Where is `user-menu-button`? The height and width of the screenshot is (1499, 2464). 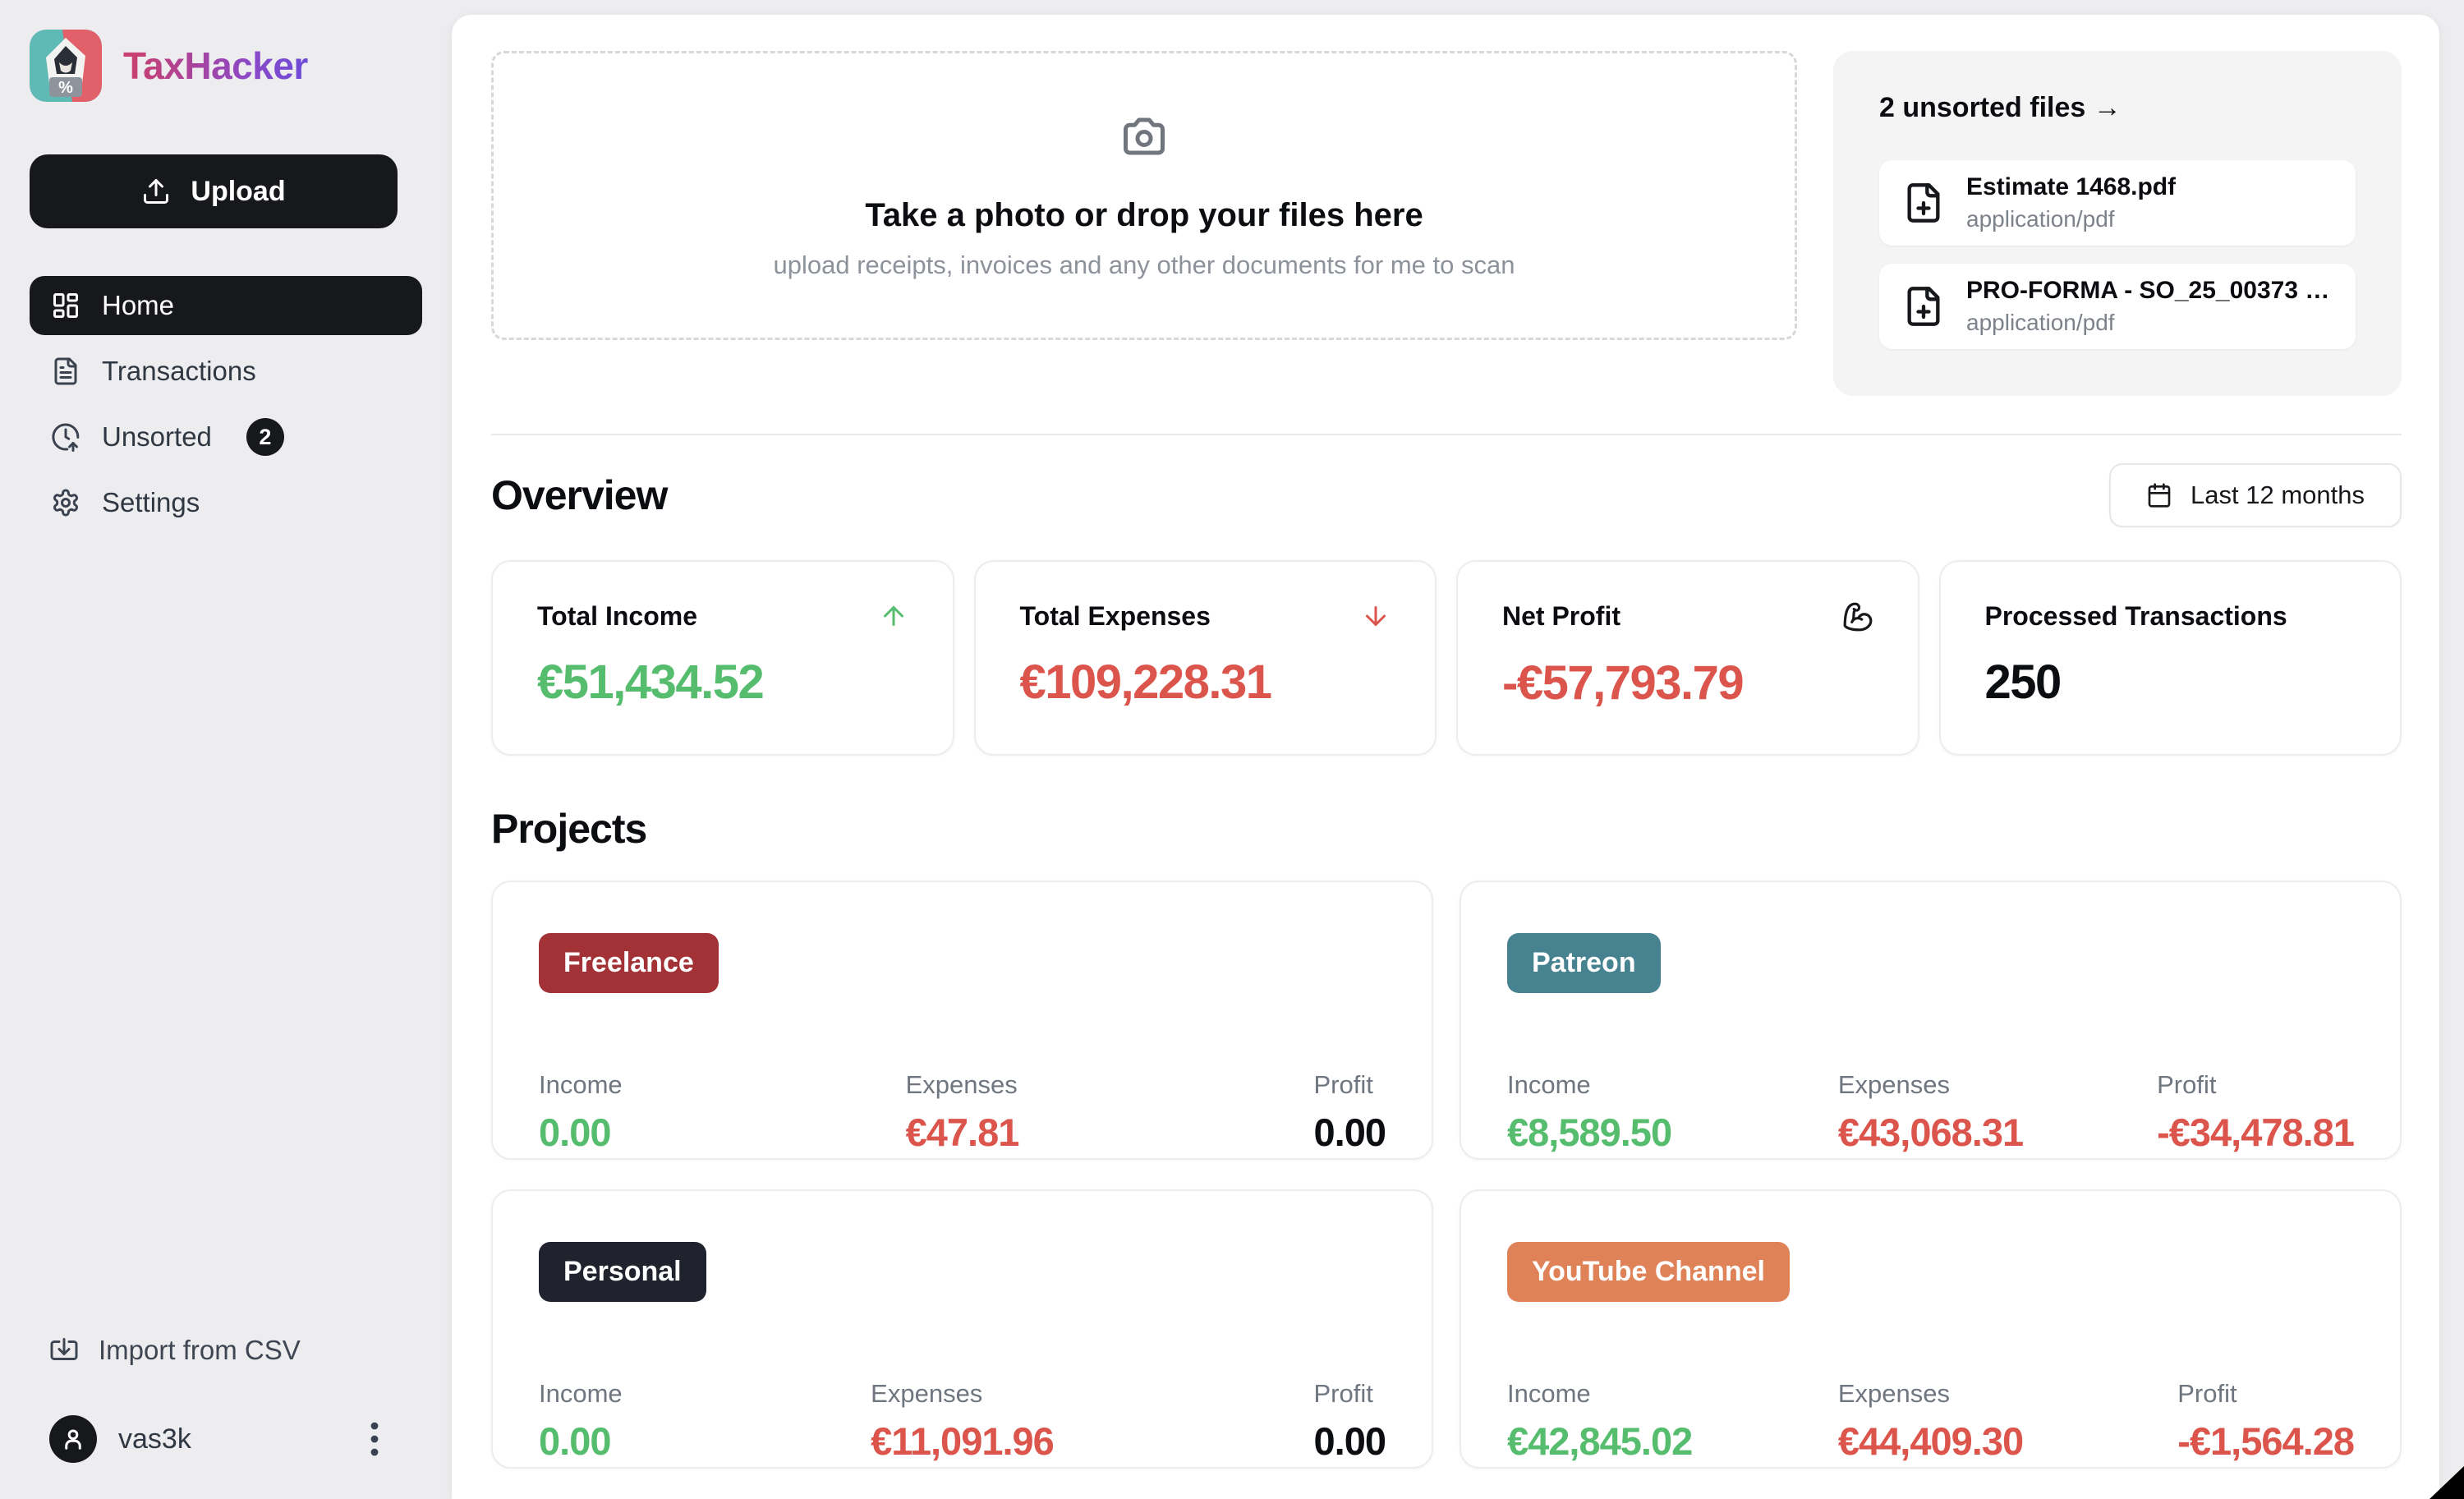 user-menu-button is located at coordinates (374, 1439).